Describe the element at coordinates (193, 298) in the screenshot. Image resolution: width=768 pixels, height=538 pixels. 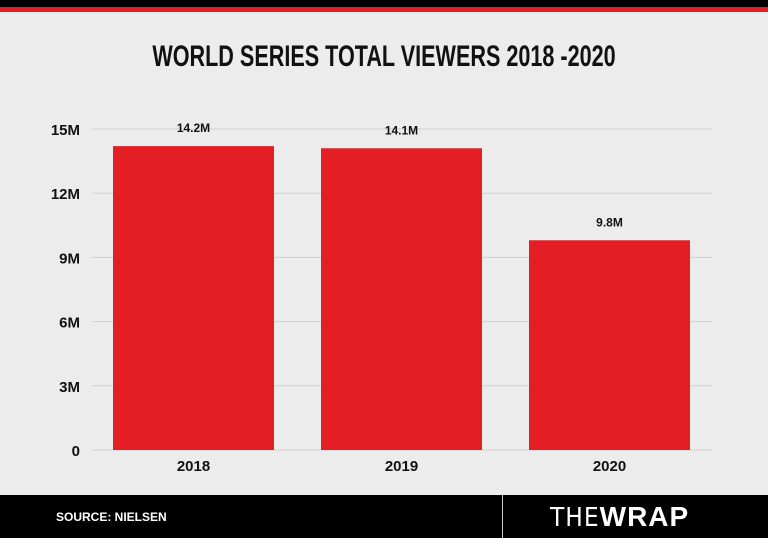
I see `bar-2018` at that location.